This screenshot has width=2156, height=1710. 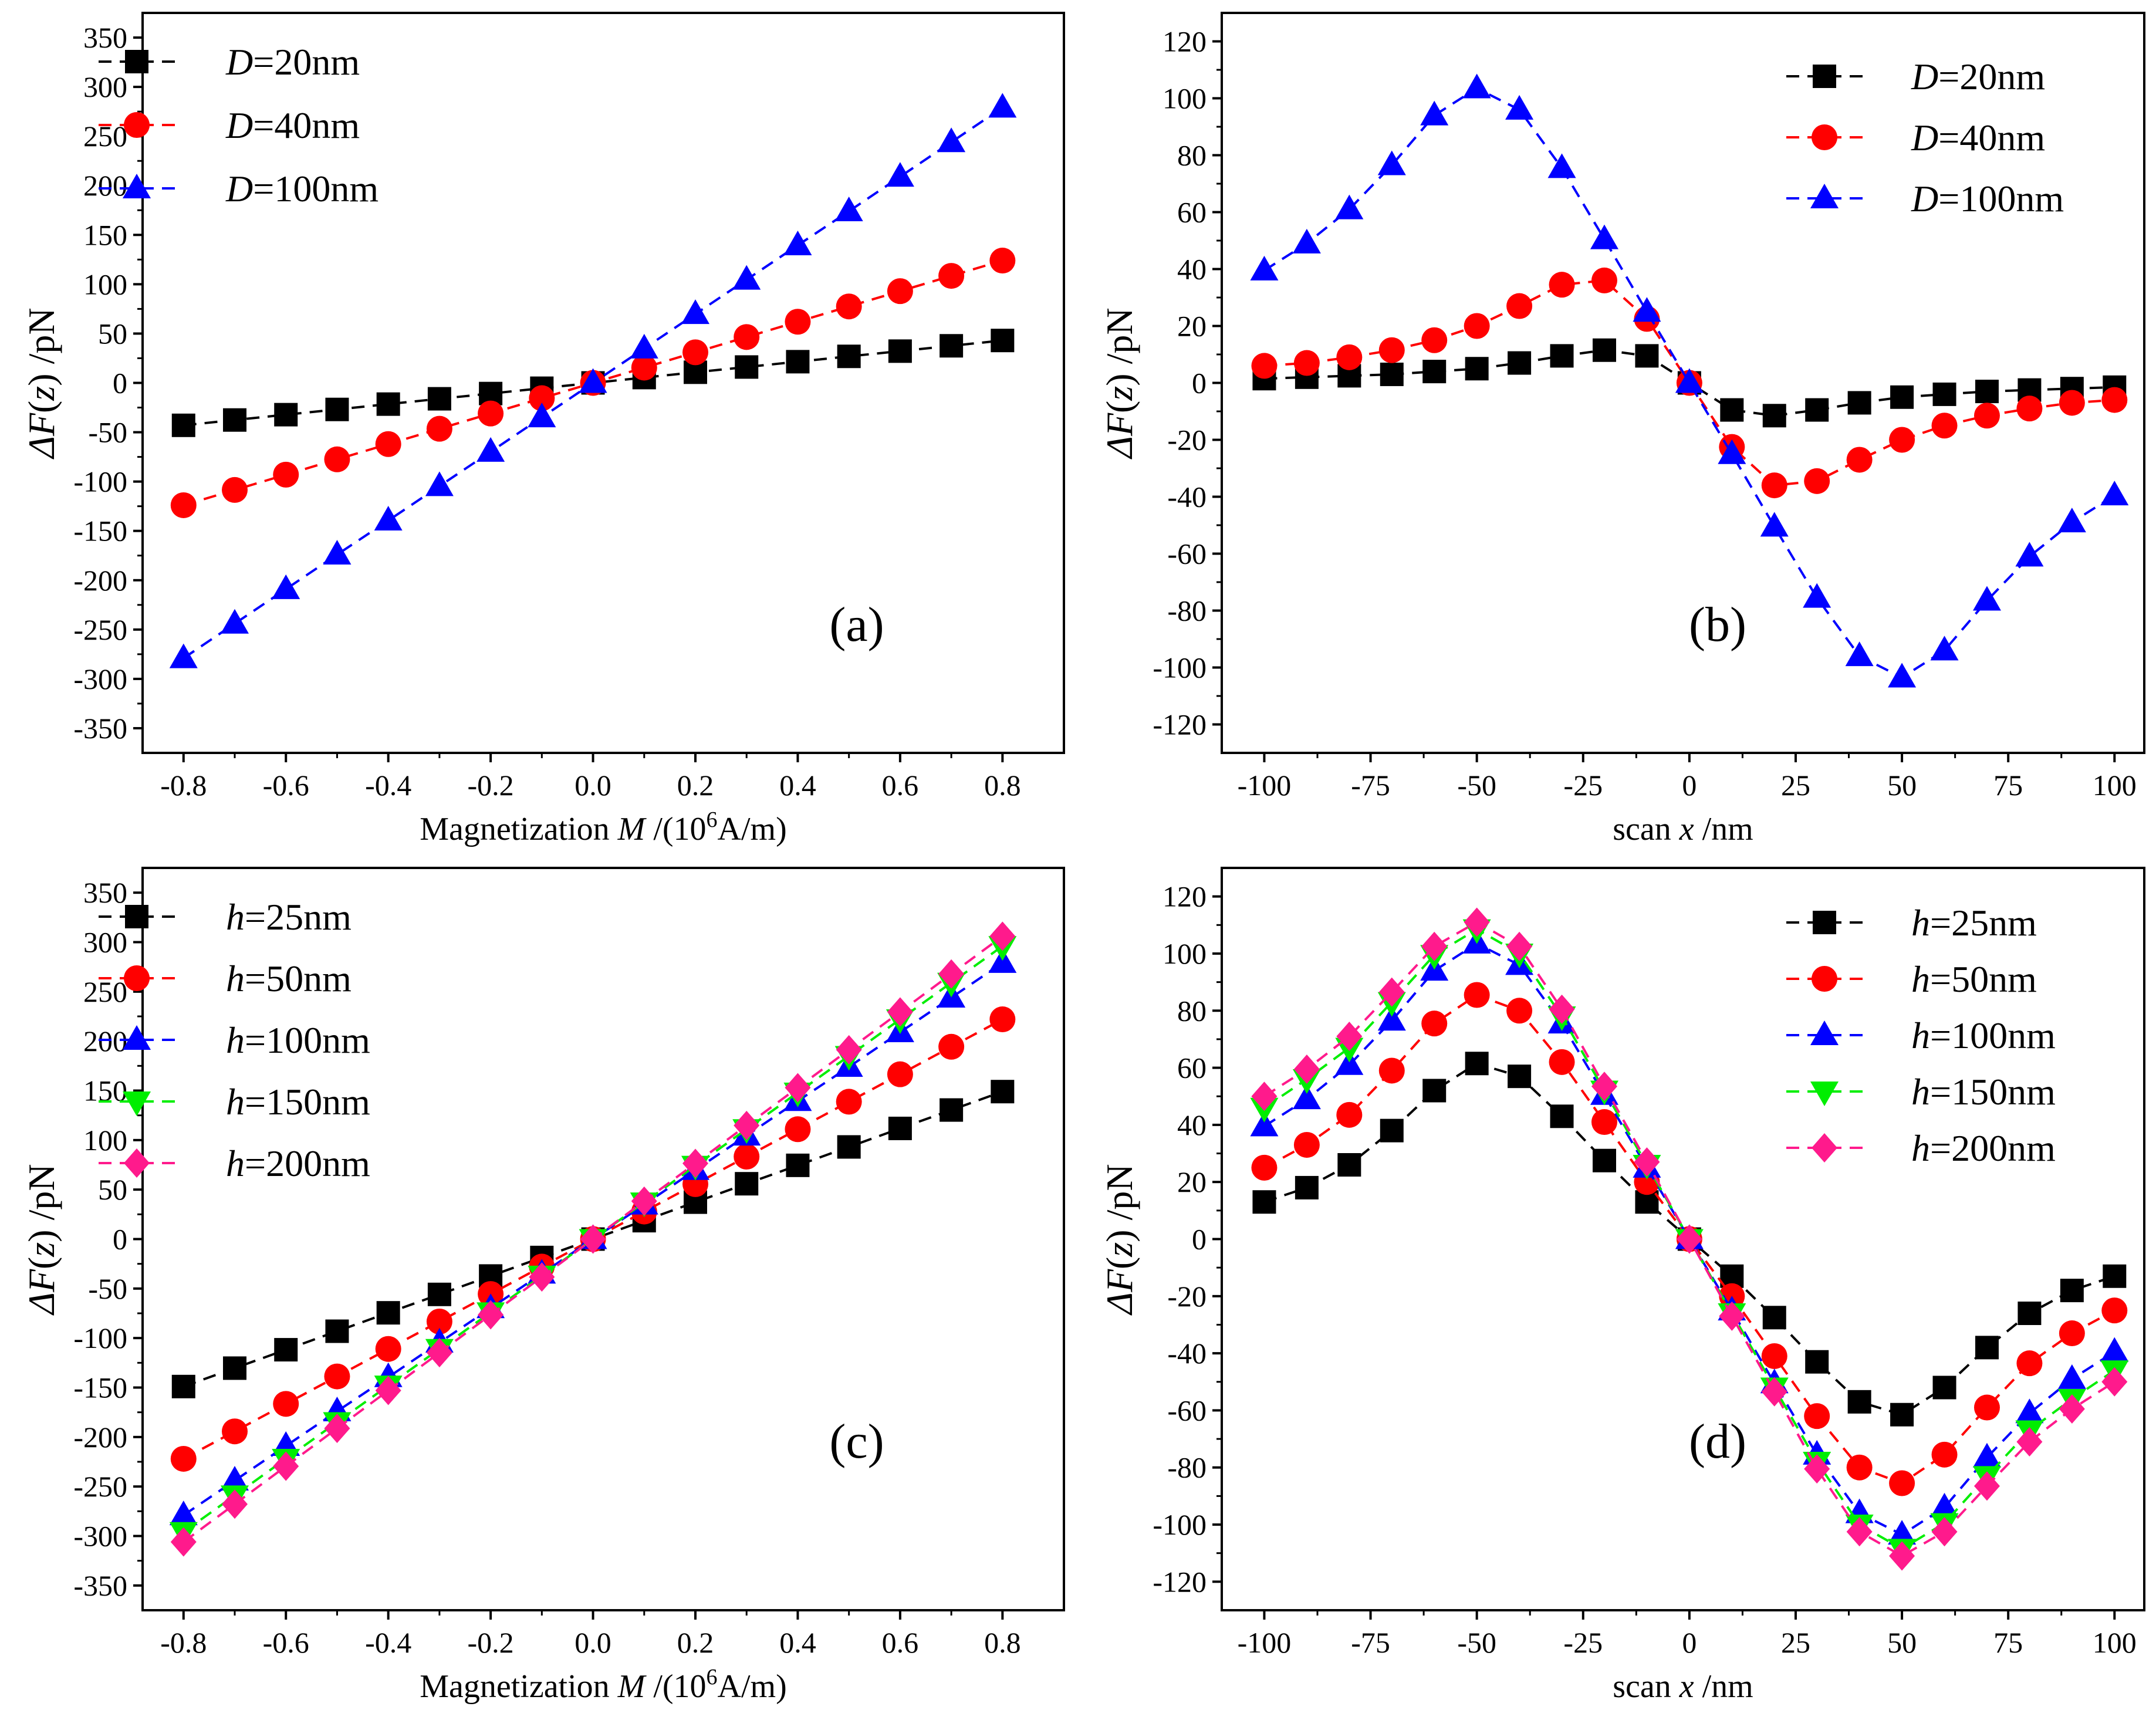 I want to click on x-tick-label: -0.8, so click(x=183, y=1642).